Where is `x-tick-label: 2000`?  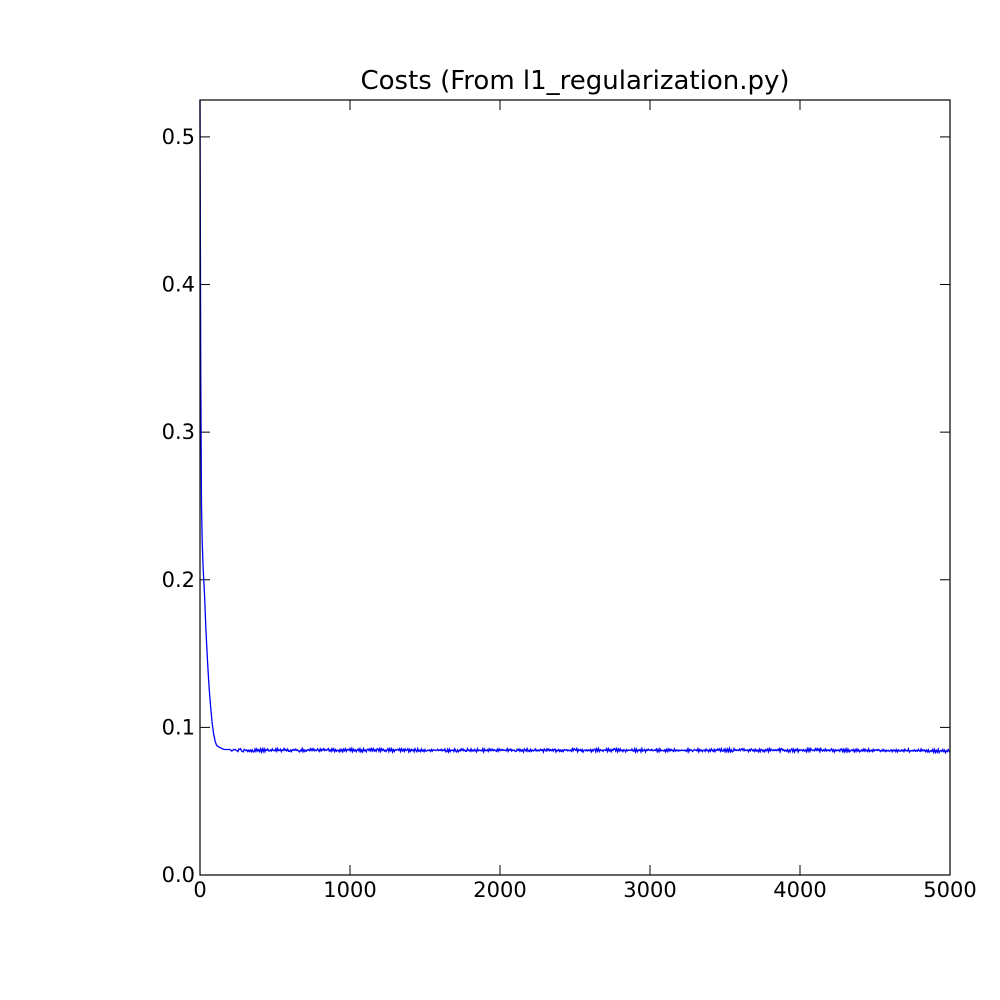 x-tick-label: 2000 is located at coordinates (499, 890).